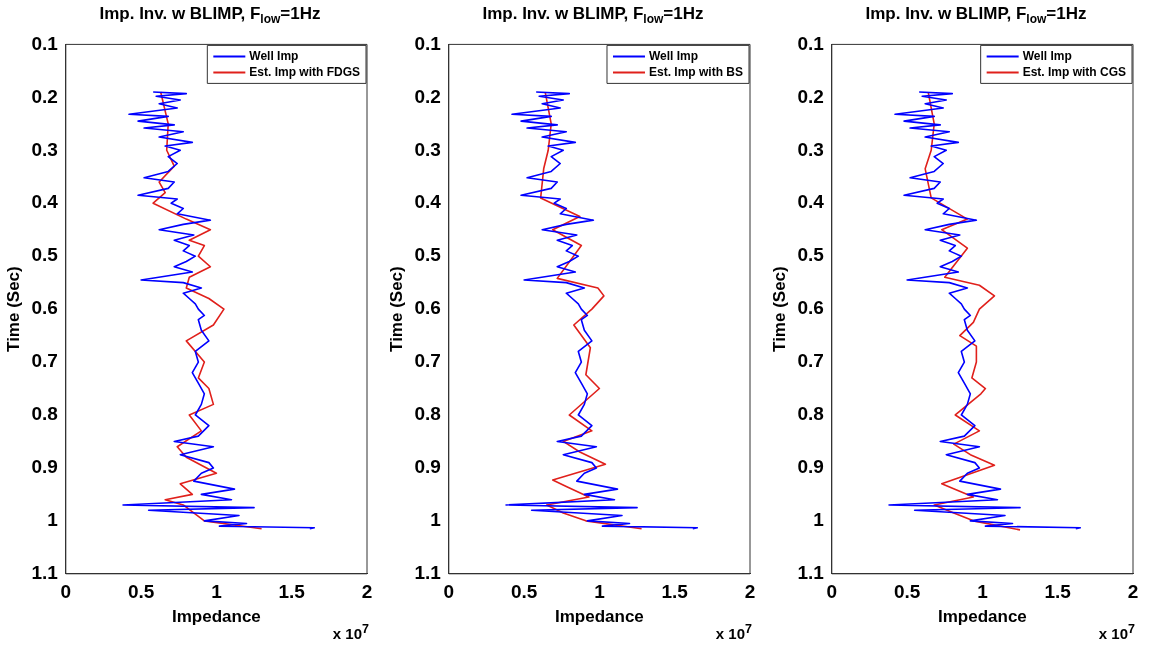 This screenshot has height=650, width=1149. Describe the element at coordinates (696, 71) in the screenshot. I see `legend-label: Est. Imp with BS` at that location.